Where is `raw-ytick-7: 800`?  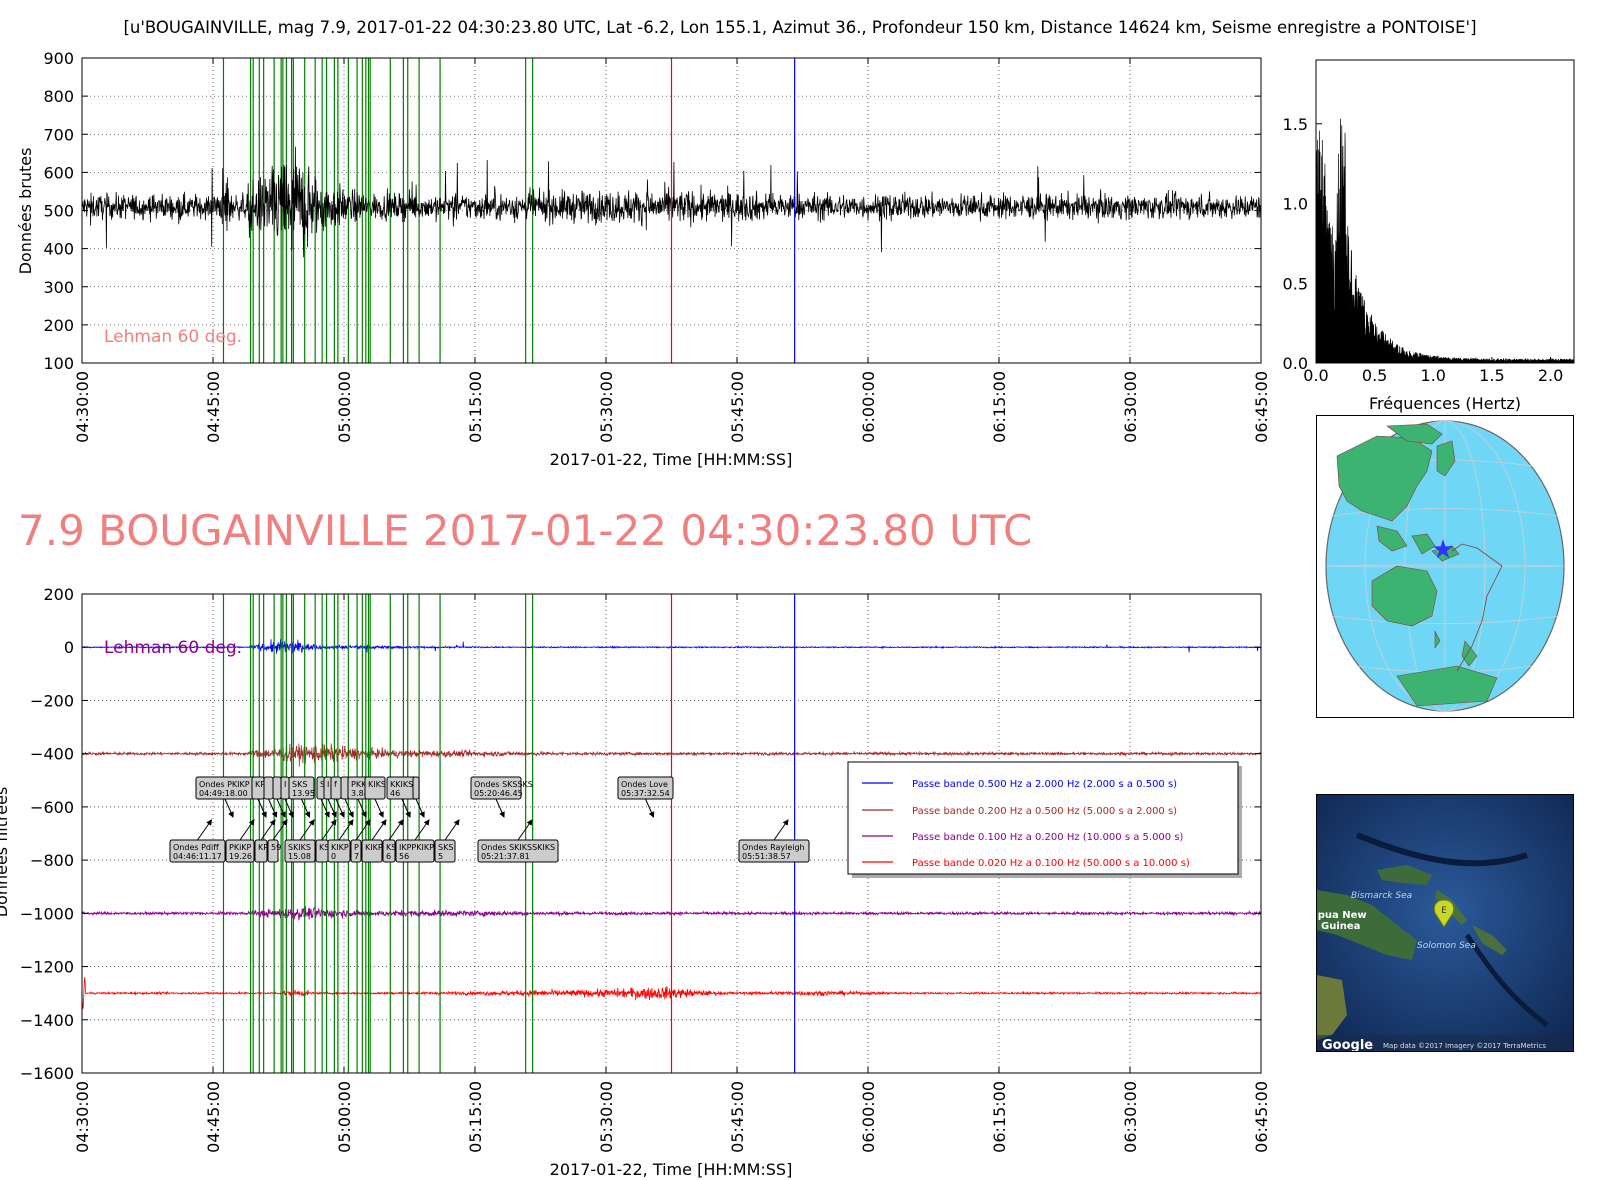 raw-ytick-7: 800 is located at coordinates (58, 96).